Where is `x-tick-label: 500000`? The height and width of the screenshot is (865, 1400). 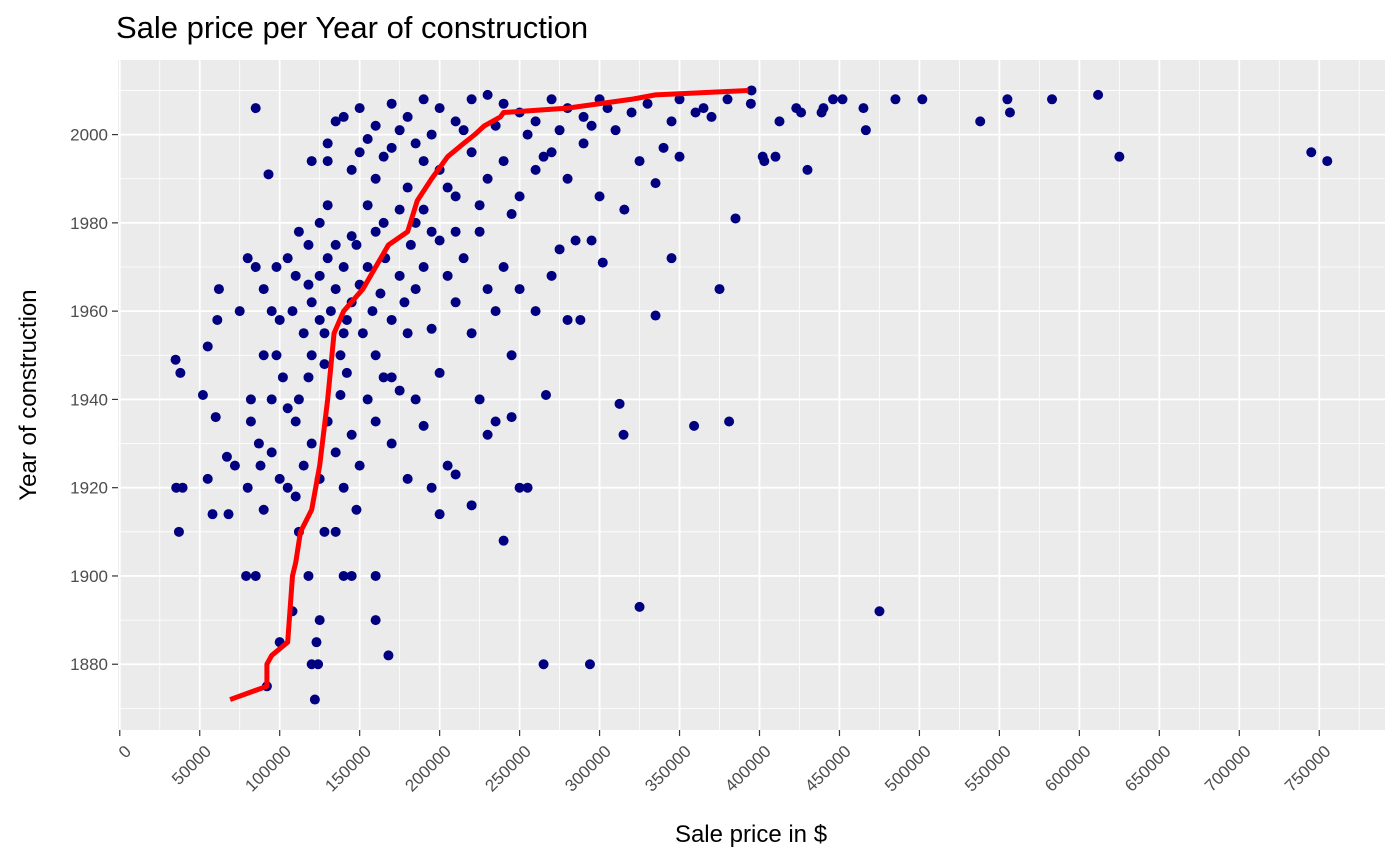
x-tick-label: 500000 is located at coordinates (908, 769).